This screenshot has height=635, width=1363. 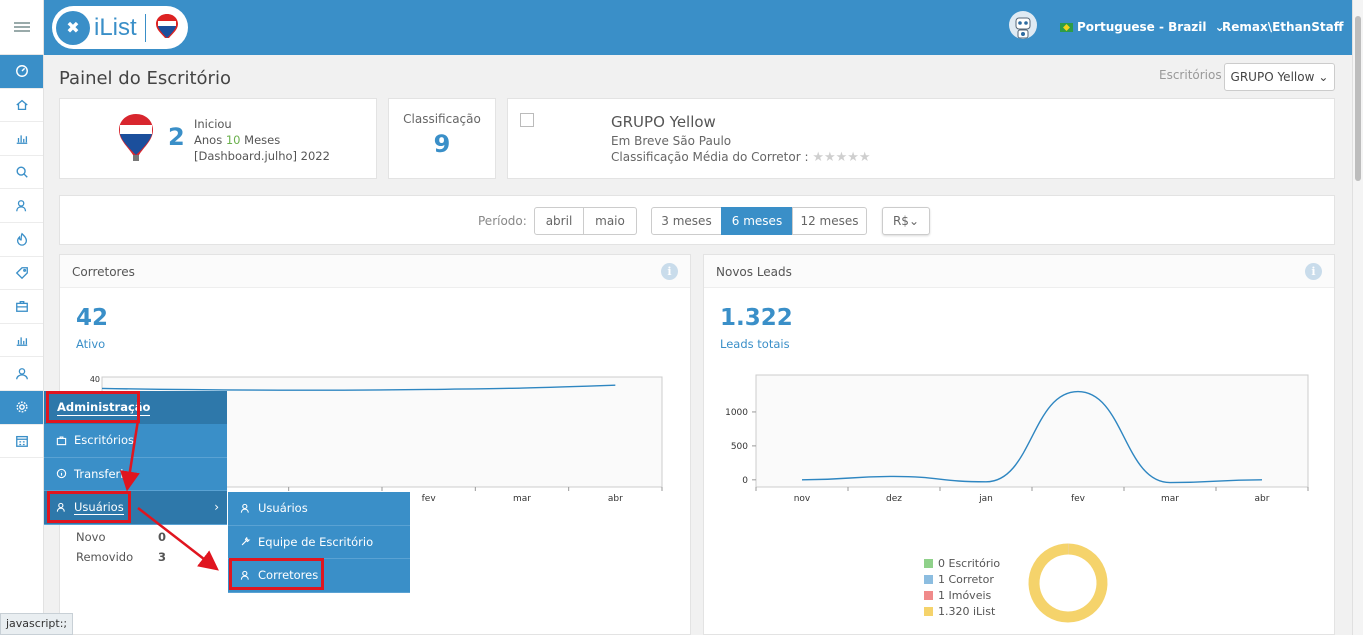 What do you see at coordinates (103, 272) in the screenshot?
I see `brokers-panel-title: Corretores` at bounding box center [103, 272].